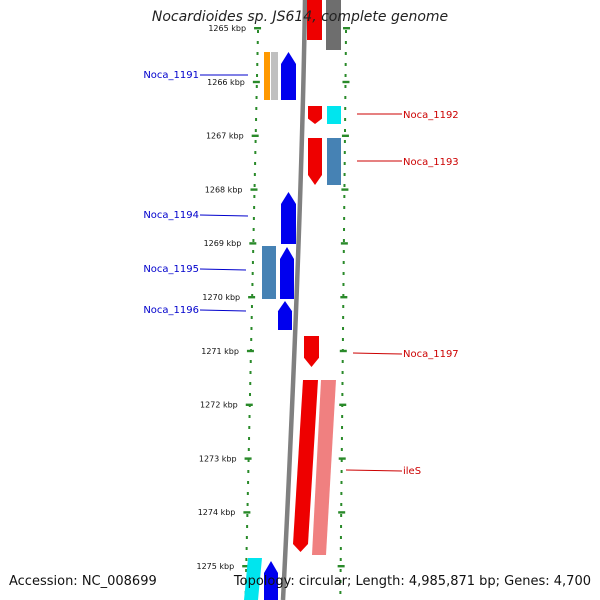  I want to click on gene-cyan-feature-bottom, so click(253, 579).